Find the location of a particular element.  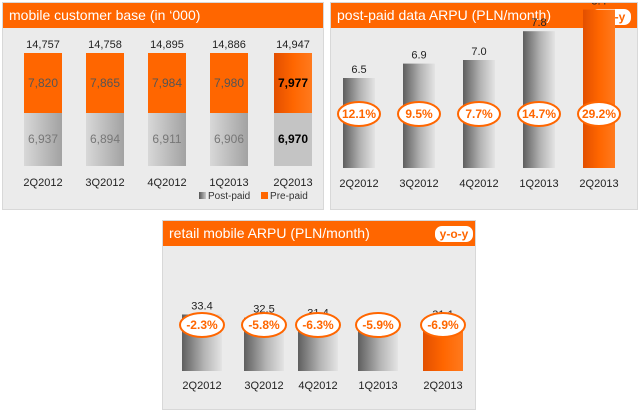

arpu-value-label: 33.4 is located at coordinates (201, 306).